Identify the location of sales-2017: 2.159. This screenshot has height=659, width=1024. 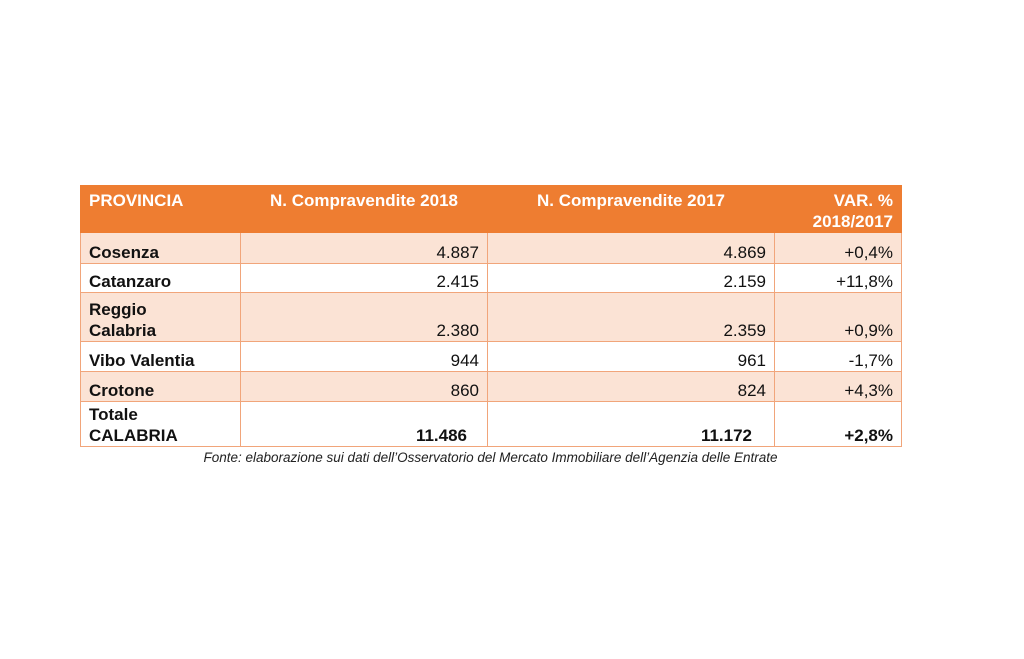
(631, 278).